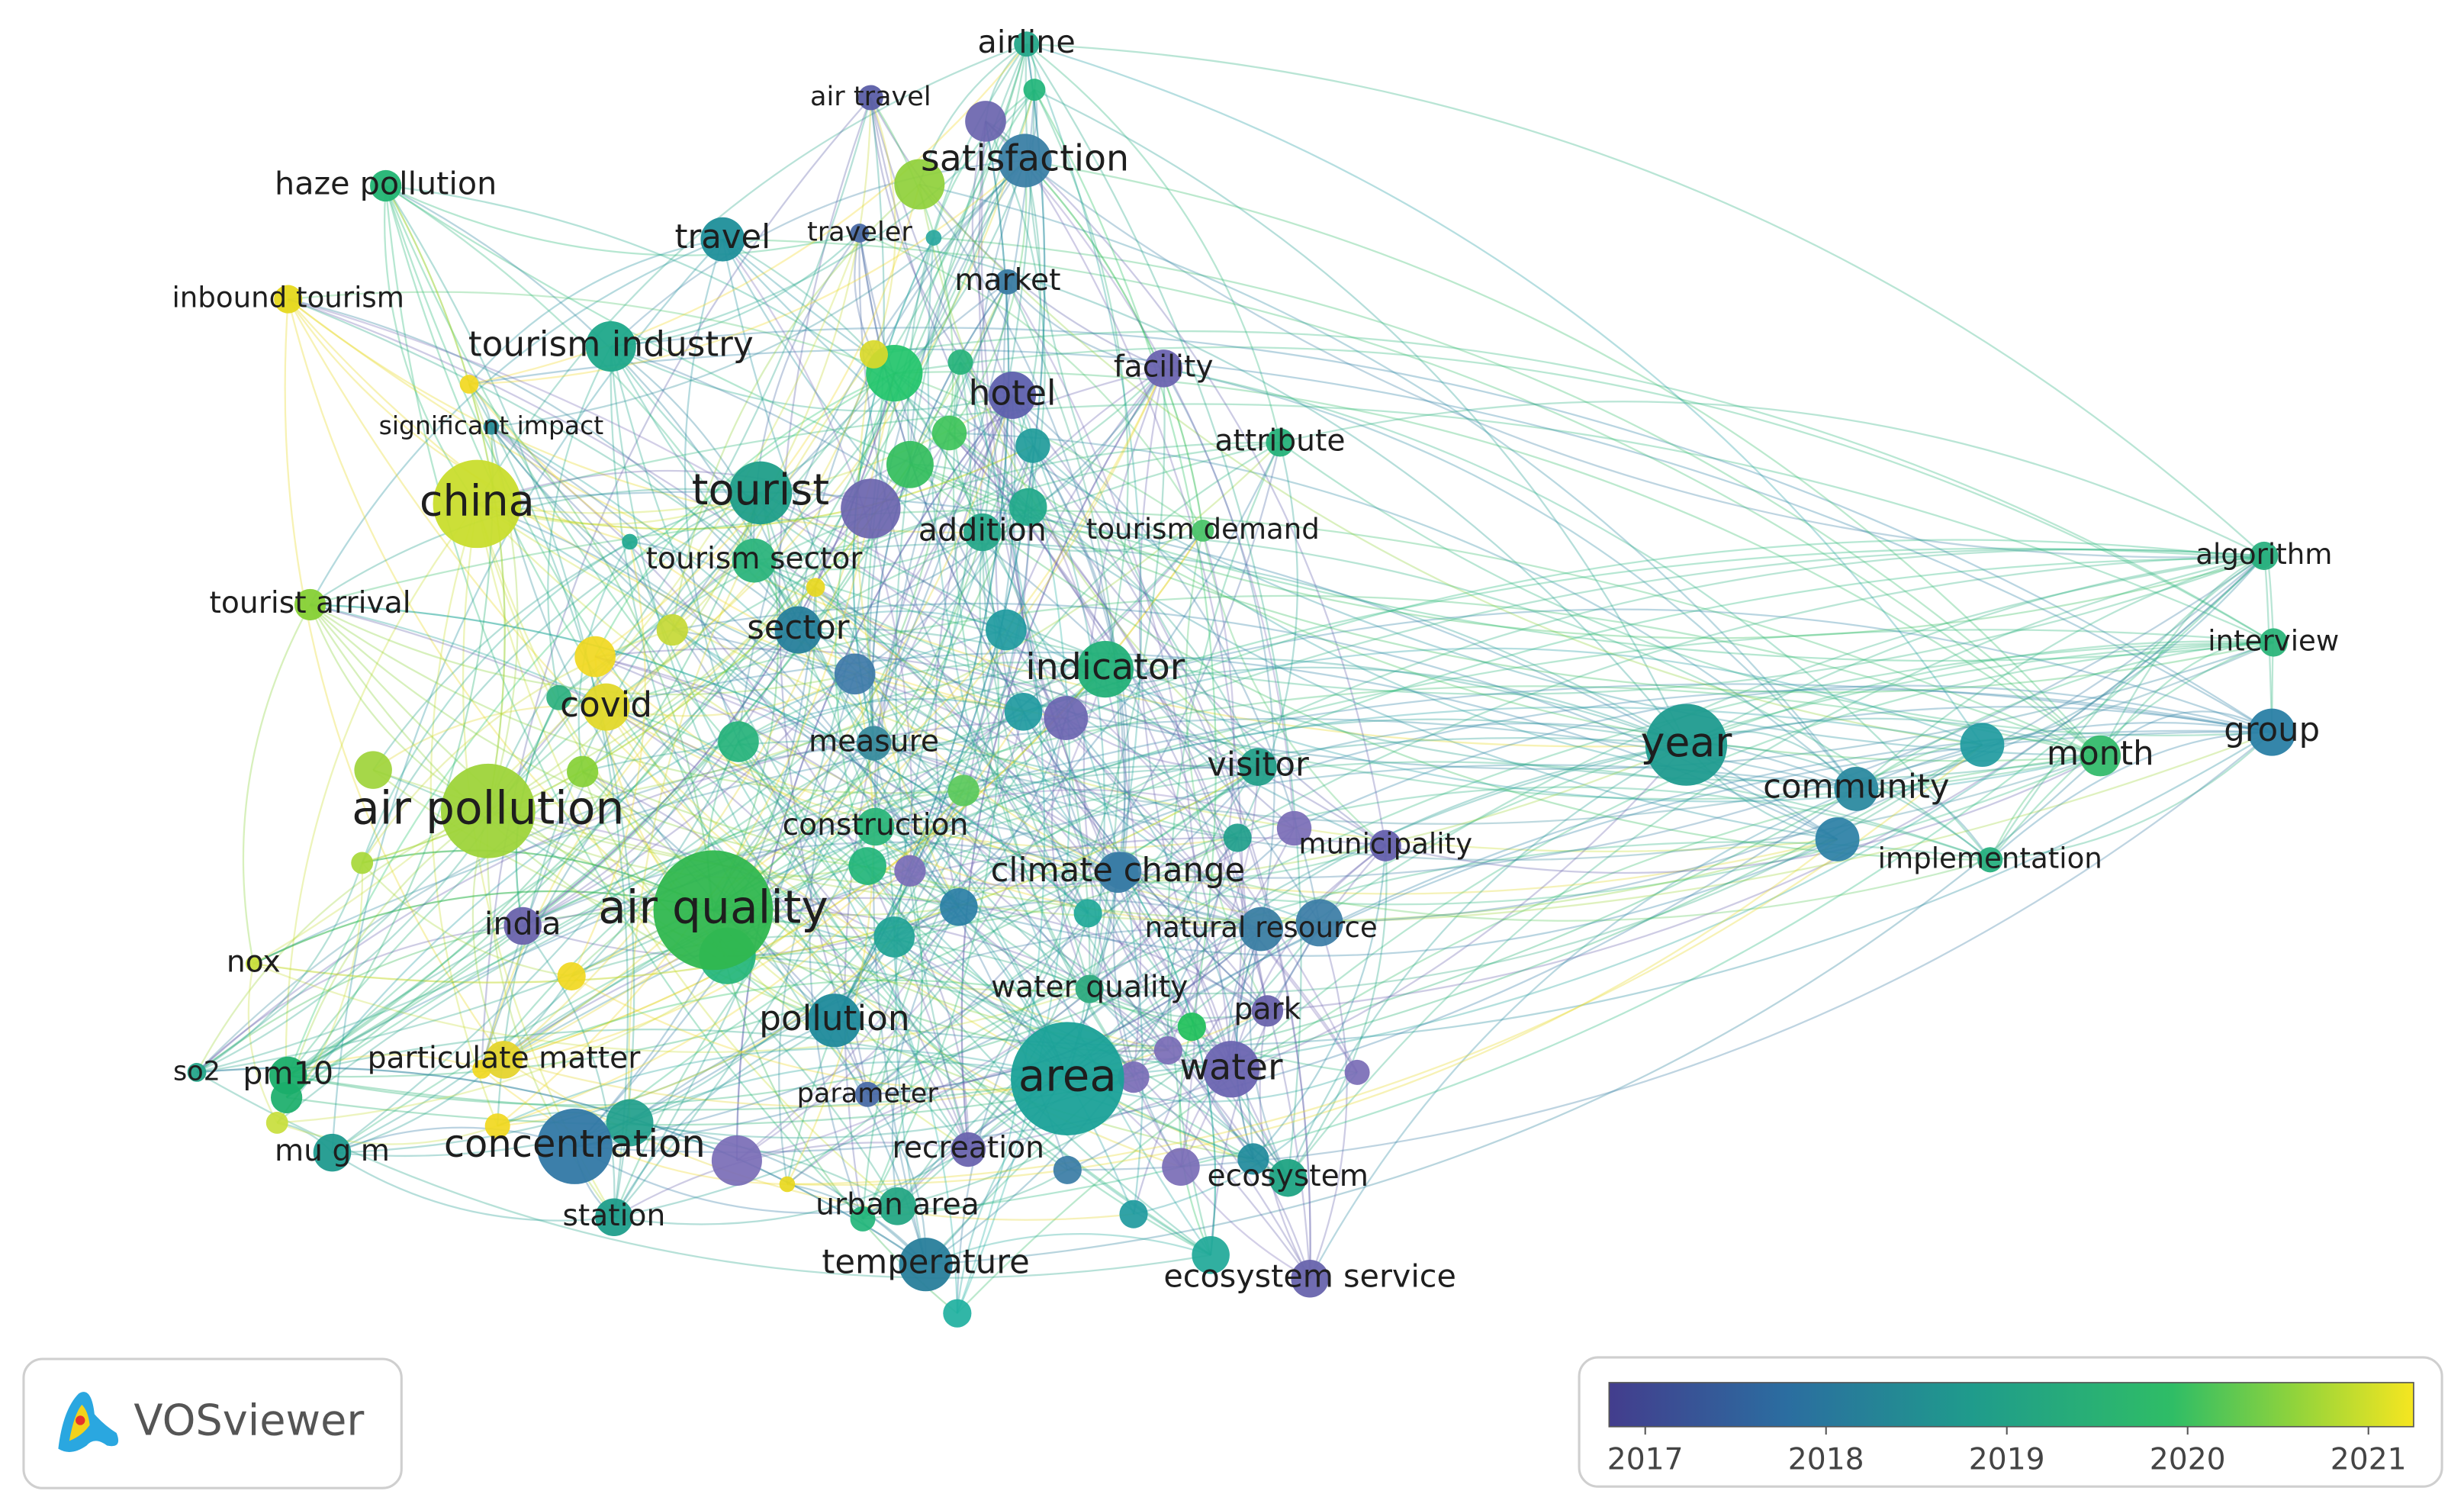 The image size is (2464, 1507). Describe the element at coordinates (1309, 1276) in the screenshot. I see `node-label: ecosystem service` at that location.